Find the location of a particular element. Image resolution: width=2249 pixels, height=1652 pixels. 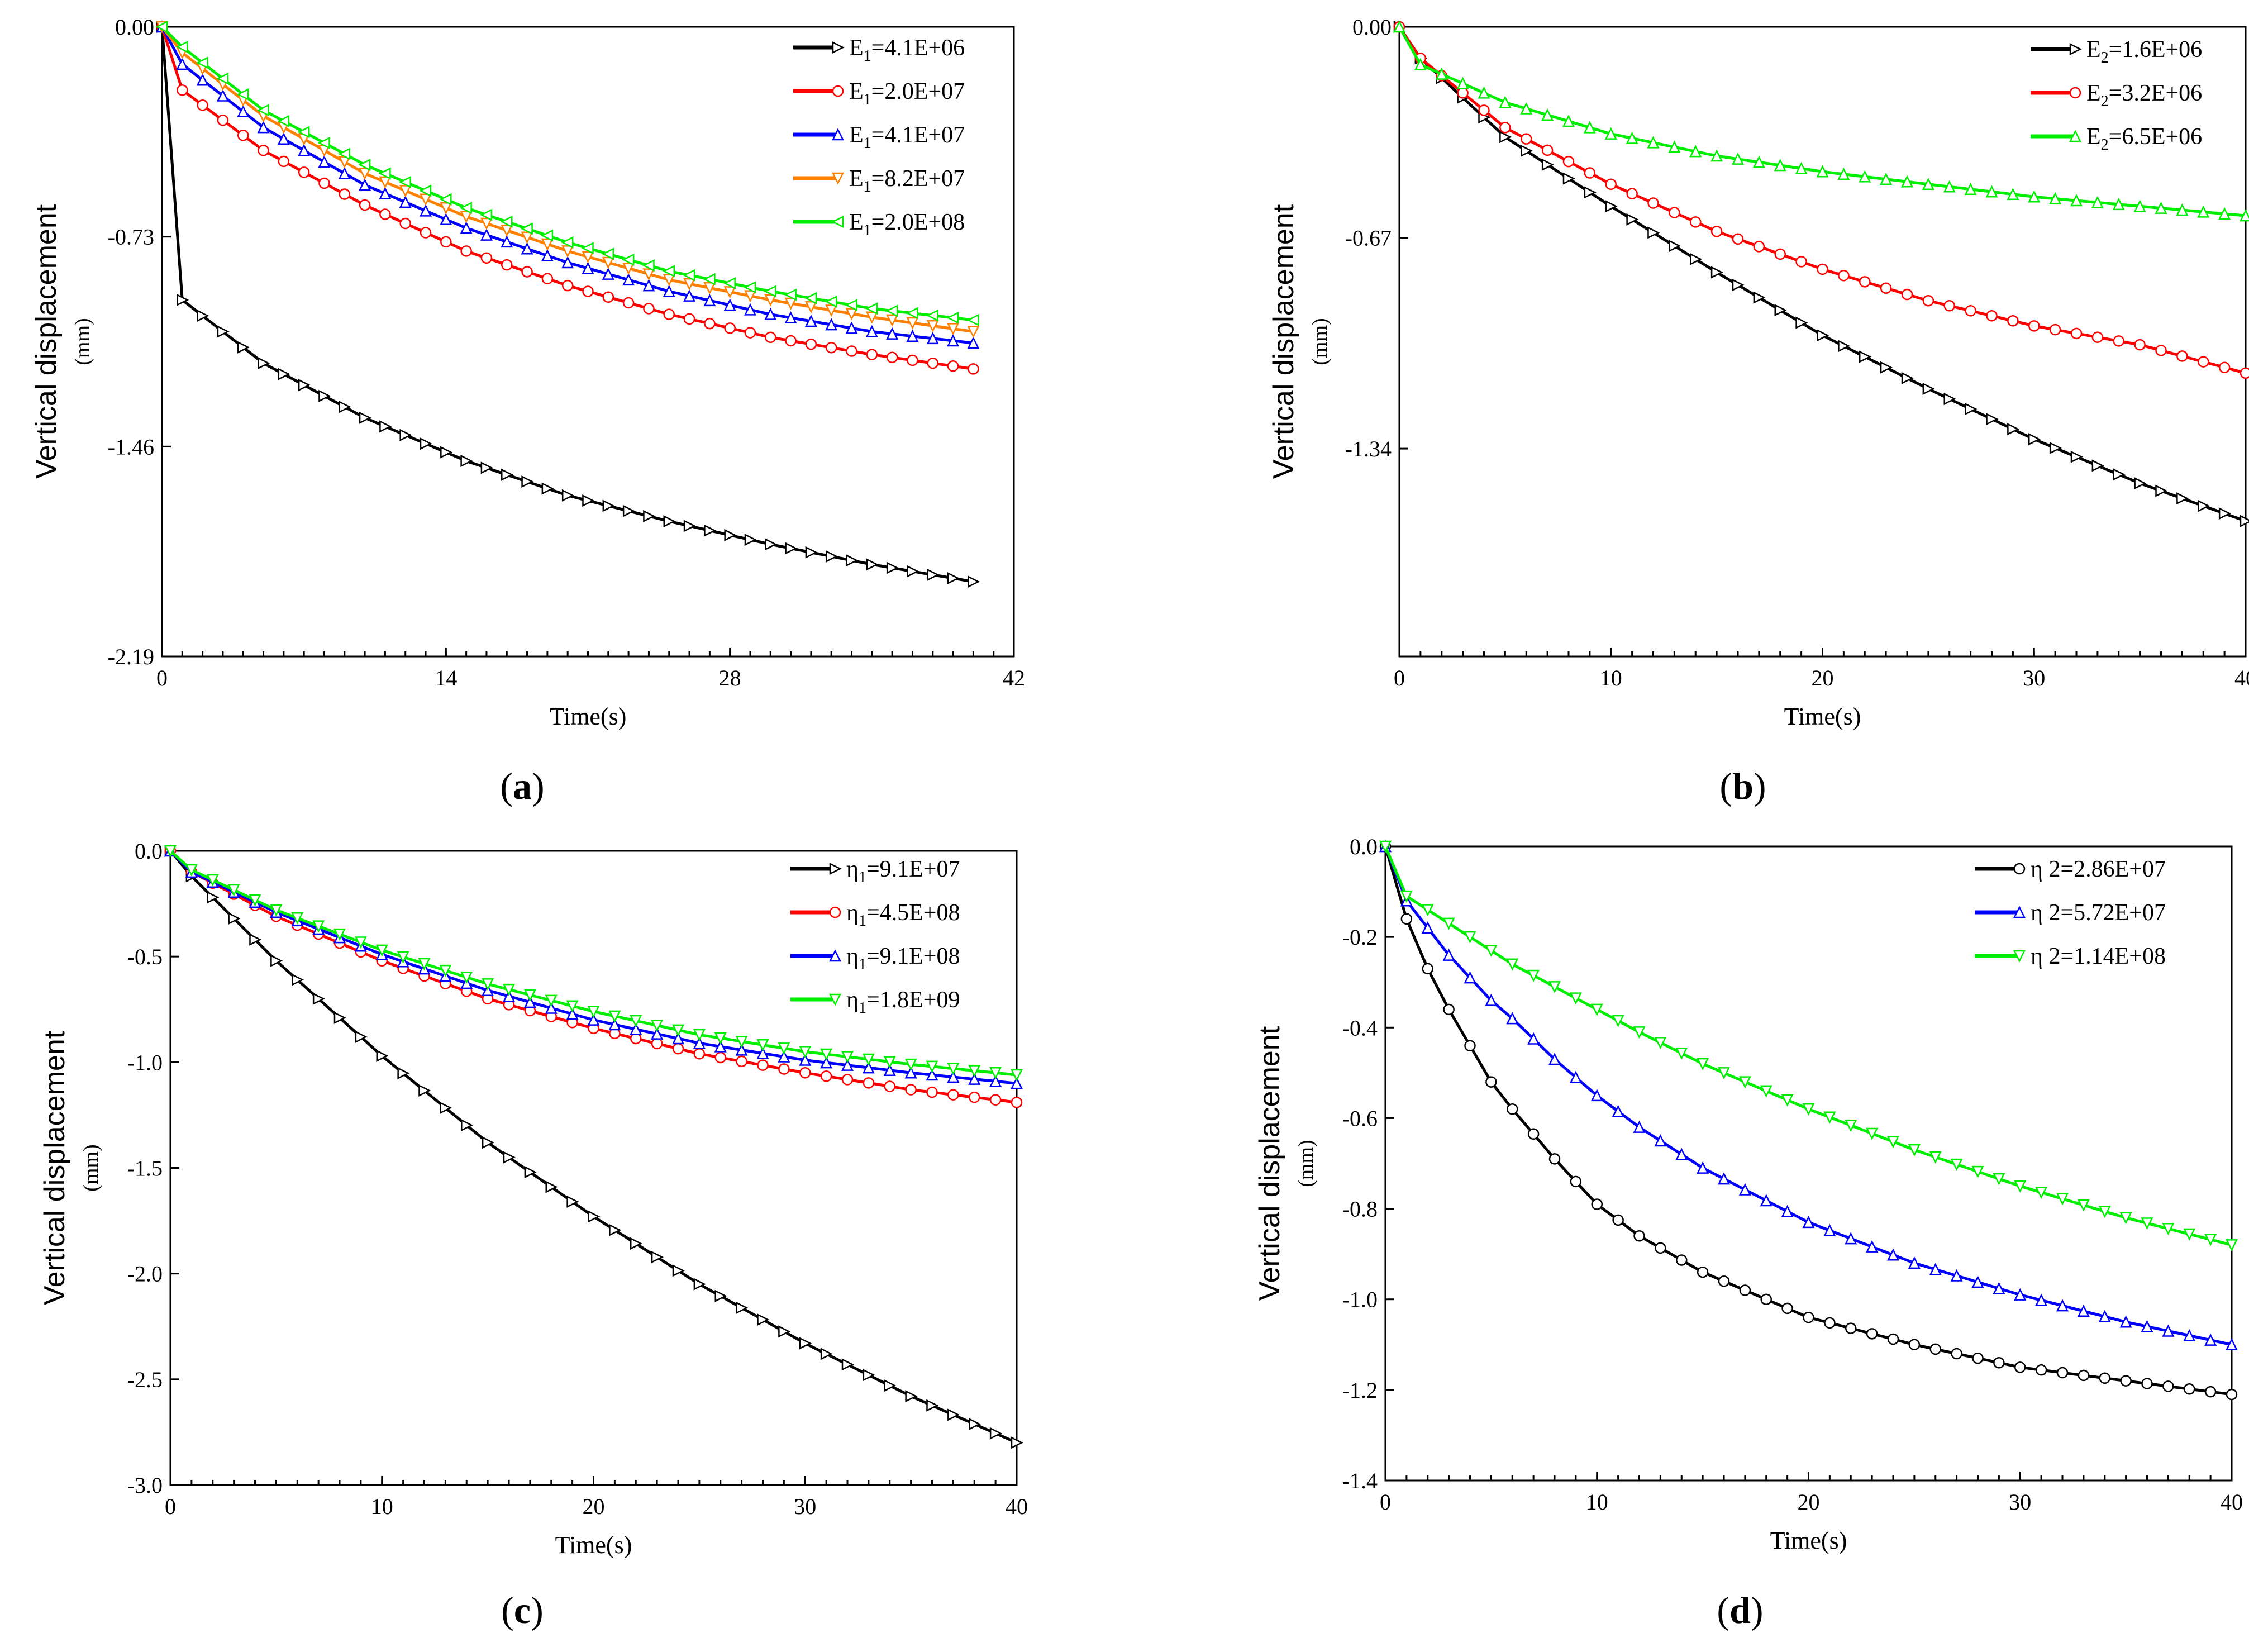

y-tick-label: -2.19 is located at coordinates (131, 656).